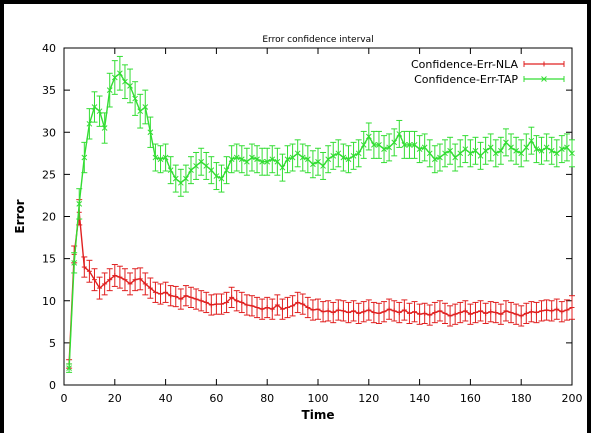 The width and height of the screenshot is (591, 433). What do you see at coordinates (368, 398) in the screenshot?
I see `x-tick-label: 120` at bounding box center [368, 398].